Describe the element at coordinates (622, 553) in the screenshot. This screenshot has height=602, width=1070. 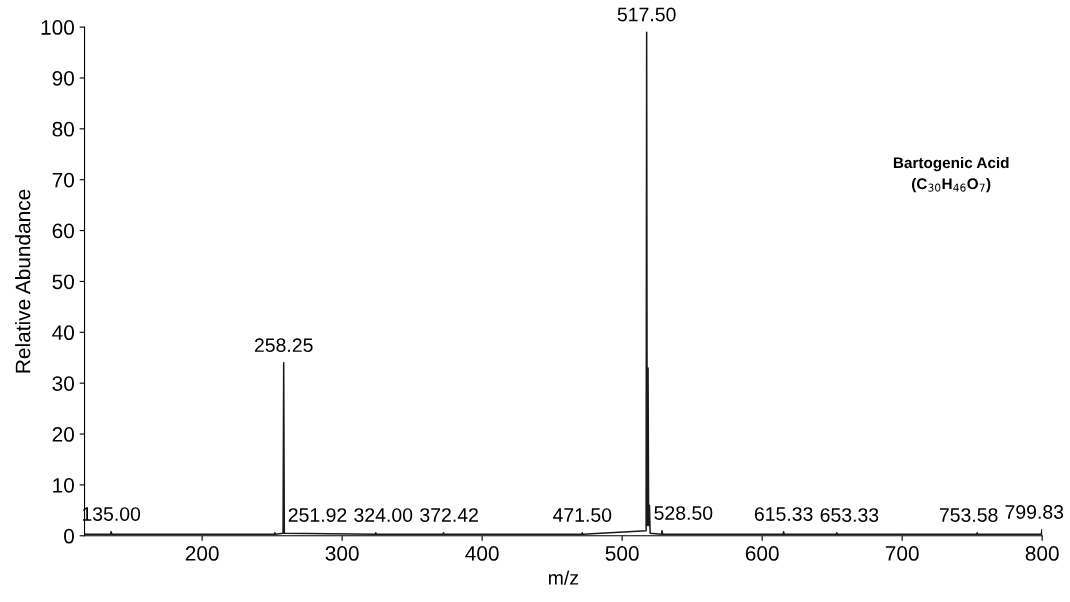
I see `x-tick-label: 500` at that location.